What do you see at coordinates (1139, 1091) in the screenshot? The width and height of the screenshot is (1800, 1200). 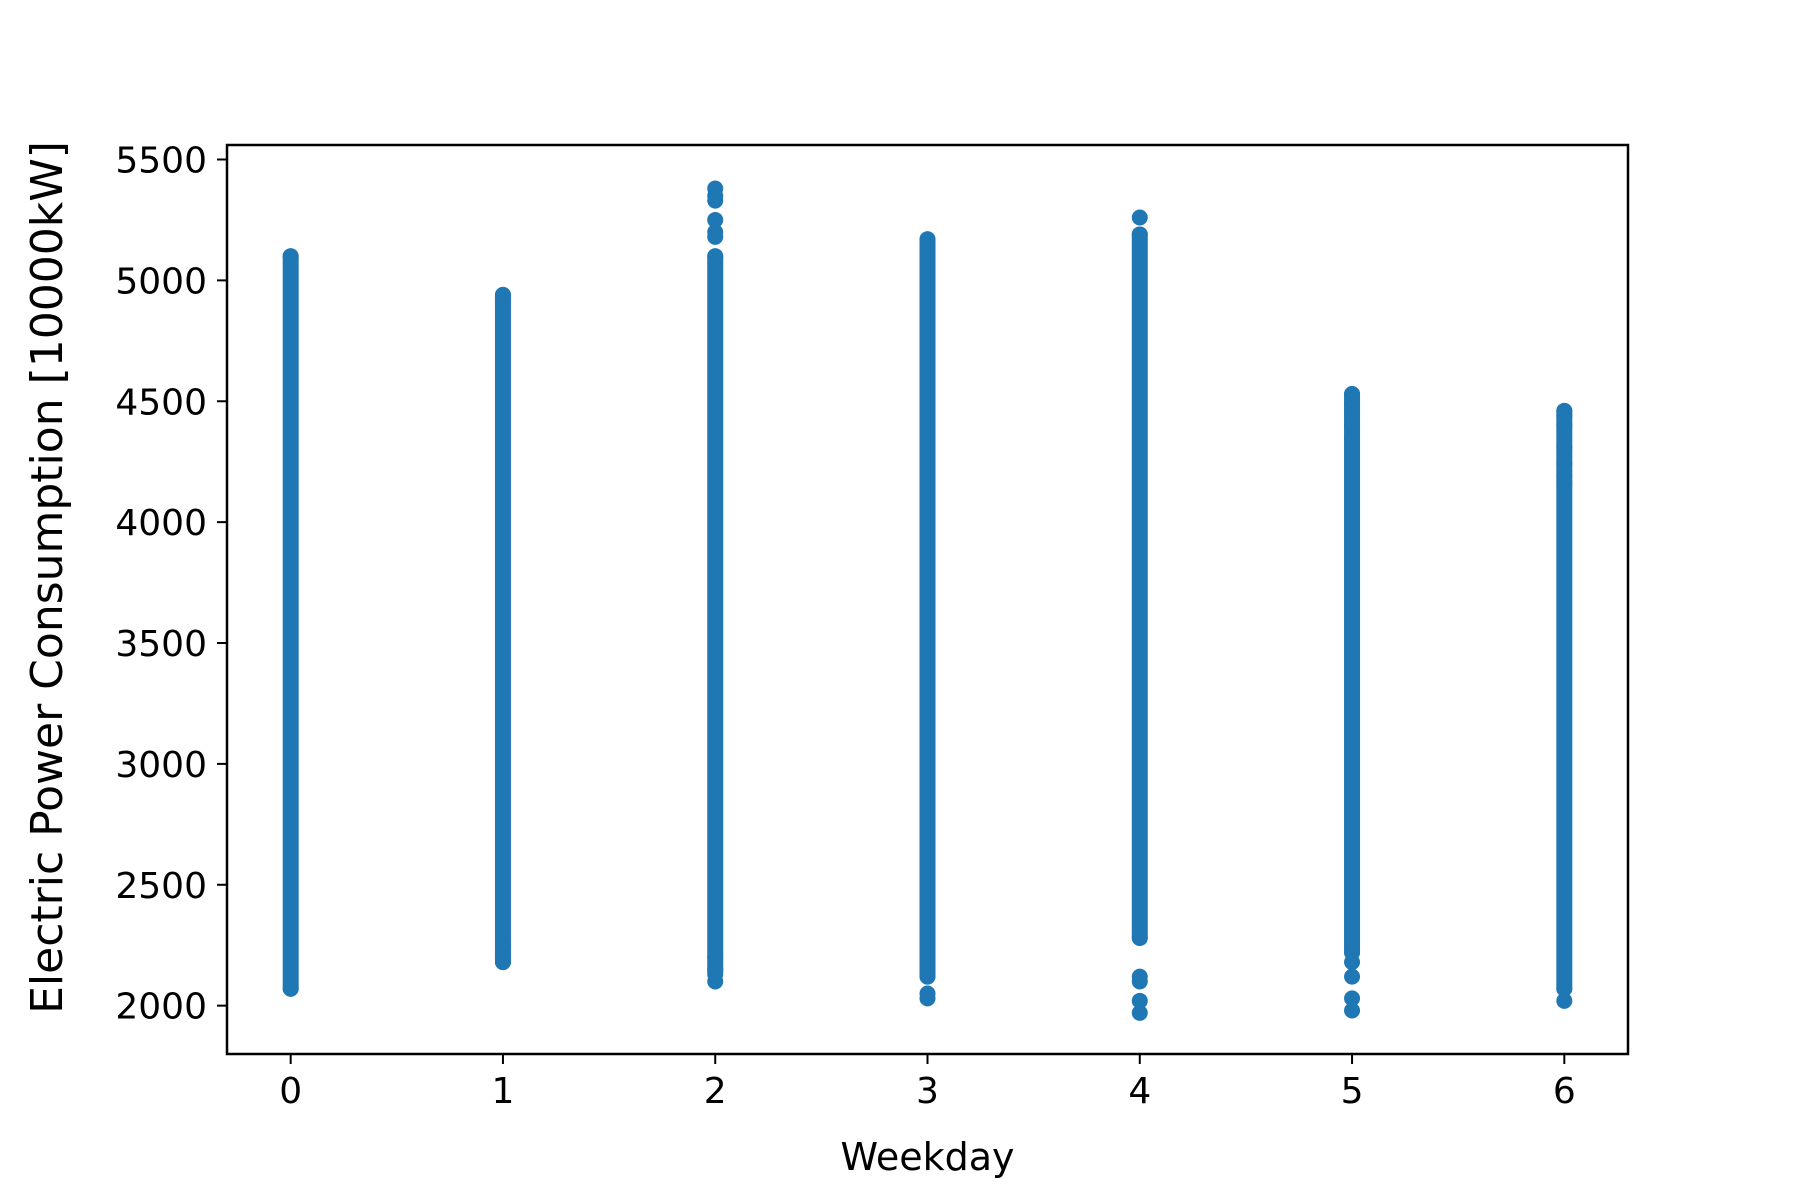 I see `x-tick-label: 4` at bounding box center [1139, 1091].